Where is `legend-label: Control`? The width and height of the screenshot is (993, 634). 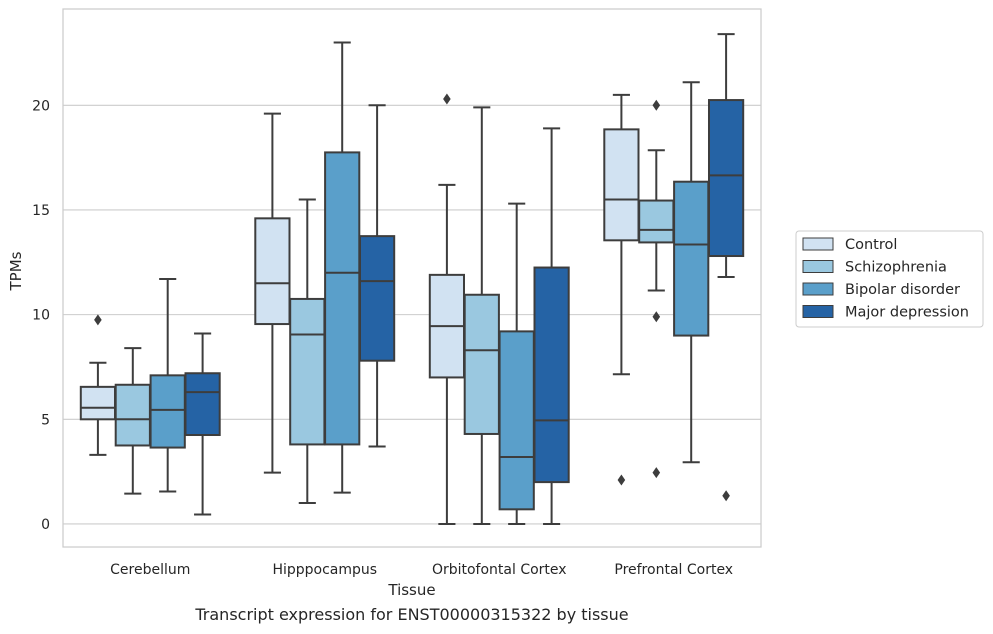 legend-label: Control is located at coordinates (871, 245).